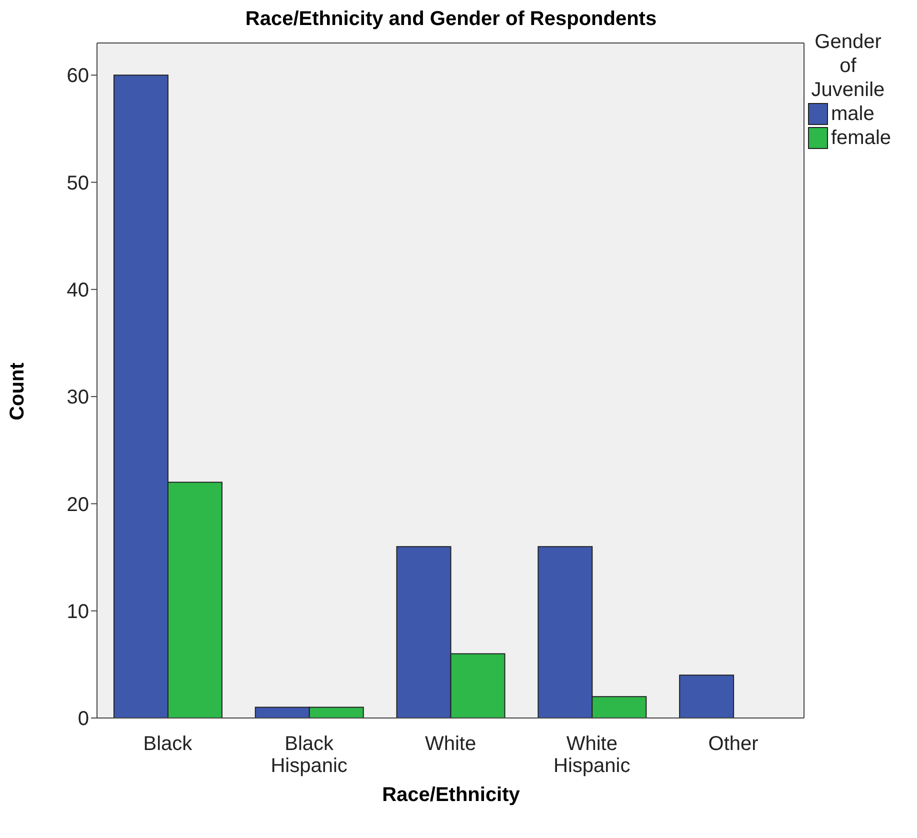 The height and width of the screenshot is (838, 917). Describe the element at coordinates (77, 291) in the screenshot. I see `y-tick-label: 40` at that location.